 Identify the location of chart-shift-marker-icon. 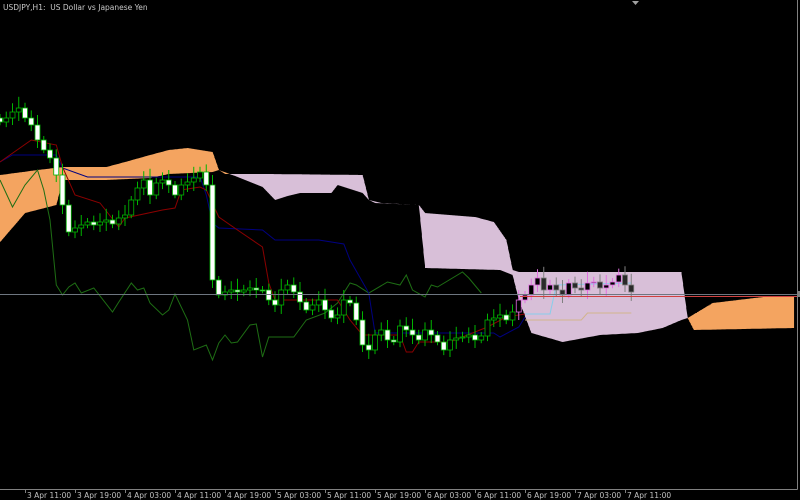
(635, 3).